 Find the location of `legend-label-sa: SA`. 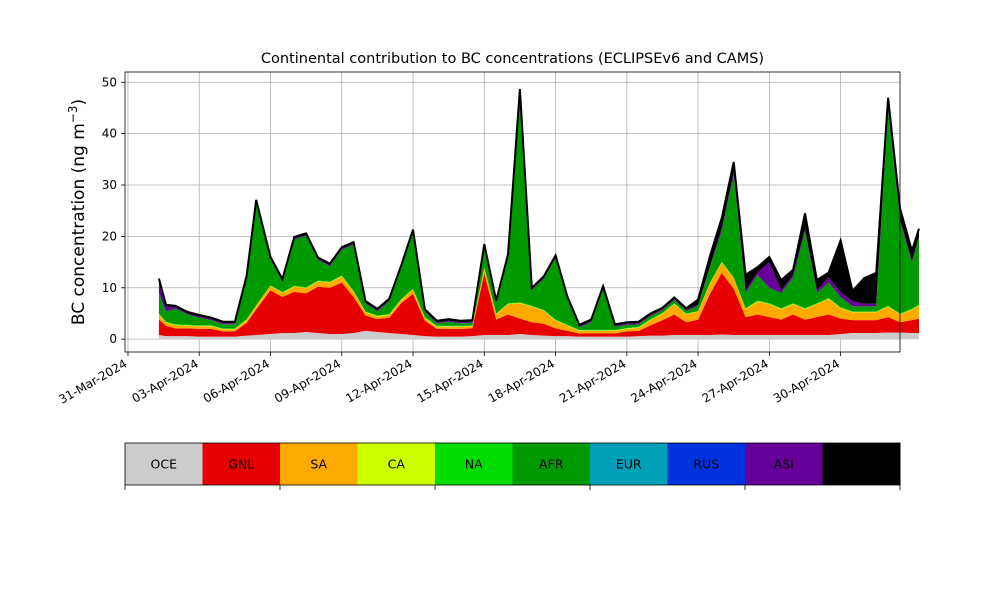

legend-label-sa: SA is located at coordinates (318, 464).